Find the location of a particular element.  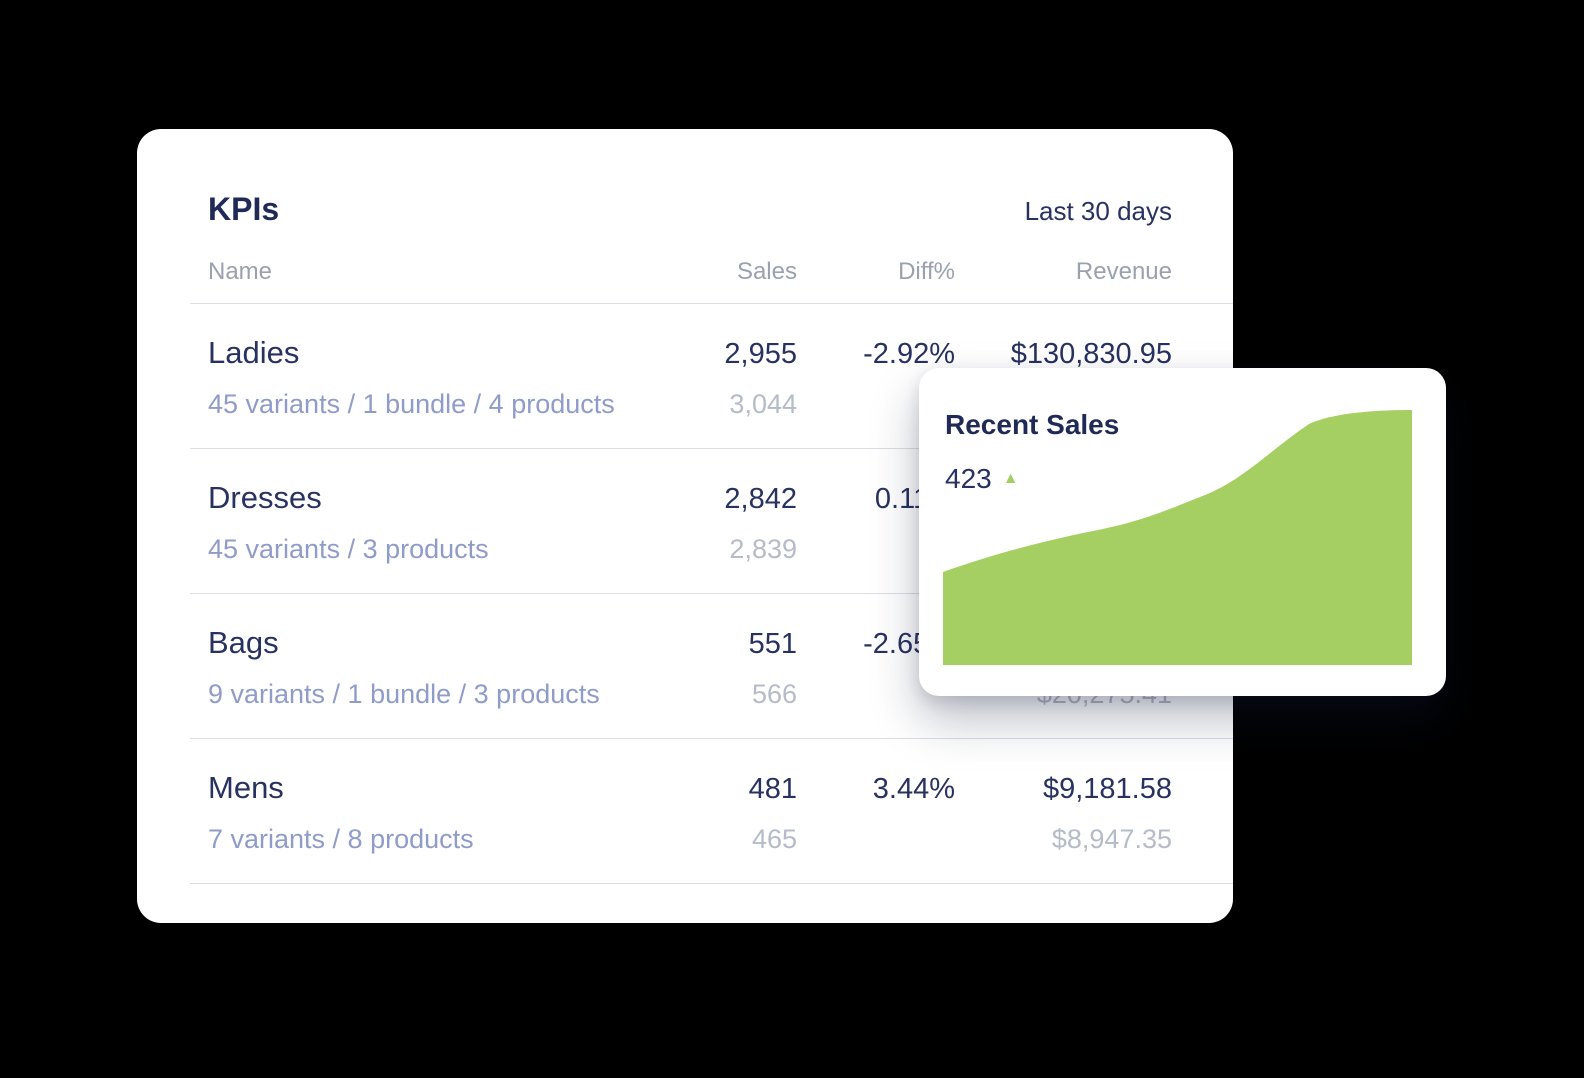

column-header-revenue: Revenue is located at coordinates (1123, 271).